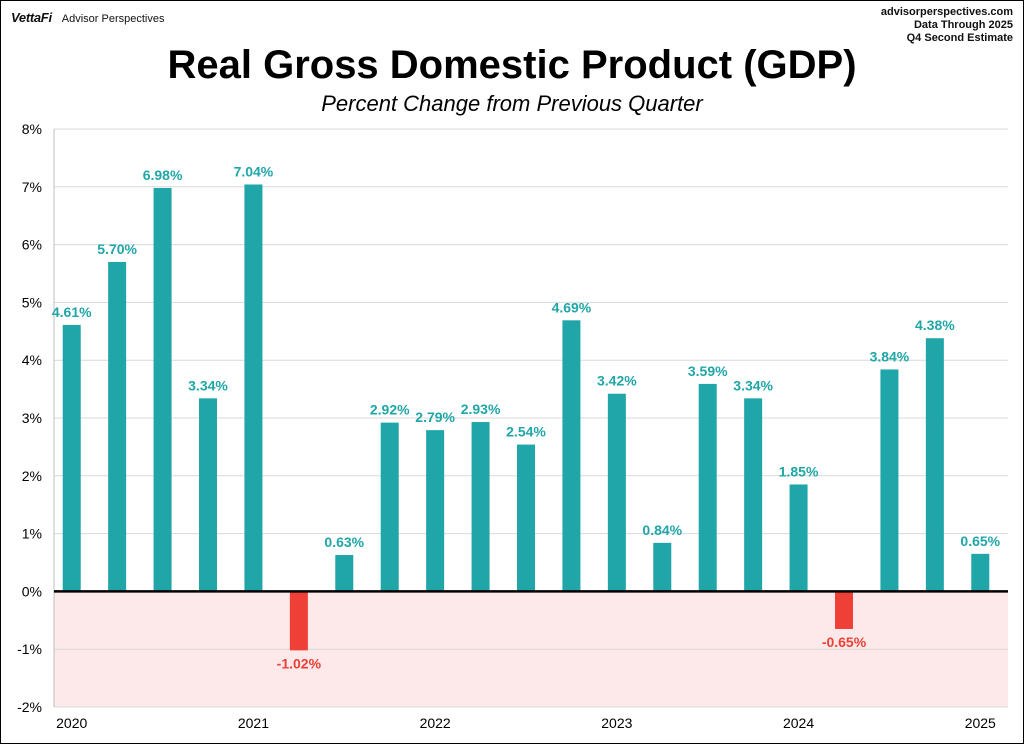 This screenshot has height=744, width=1024. Describe the element at coordinates (708, 371) in the screenshot. I see `data-label: 3.59%` at that location.